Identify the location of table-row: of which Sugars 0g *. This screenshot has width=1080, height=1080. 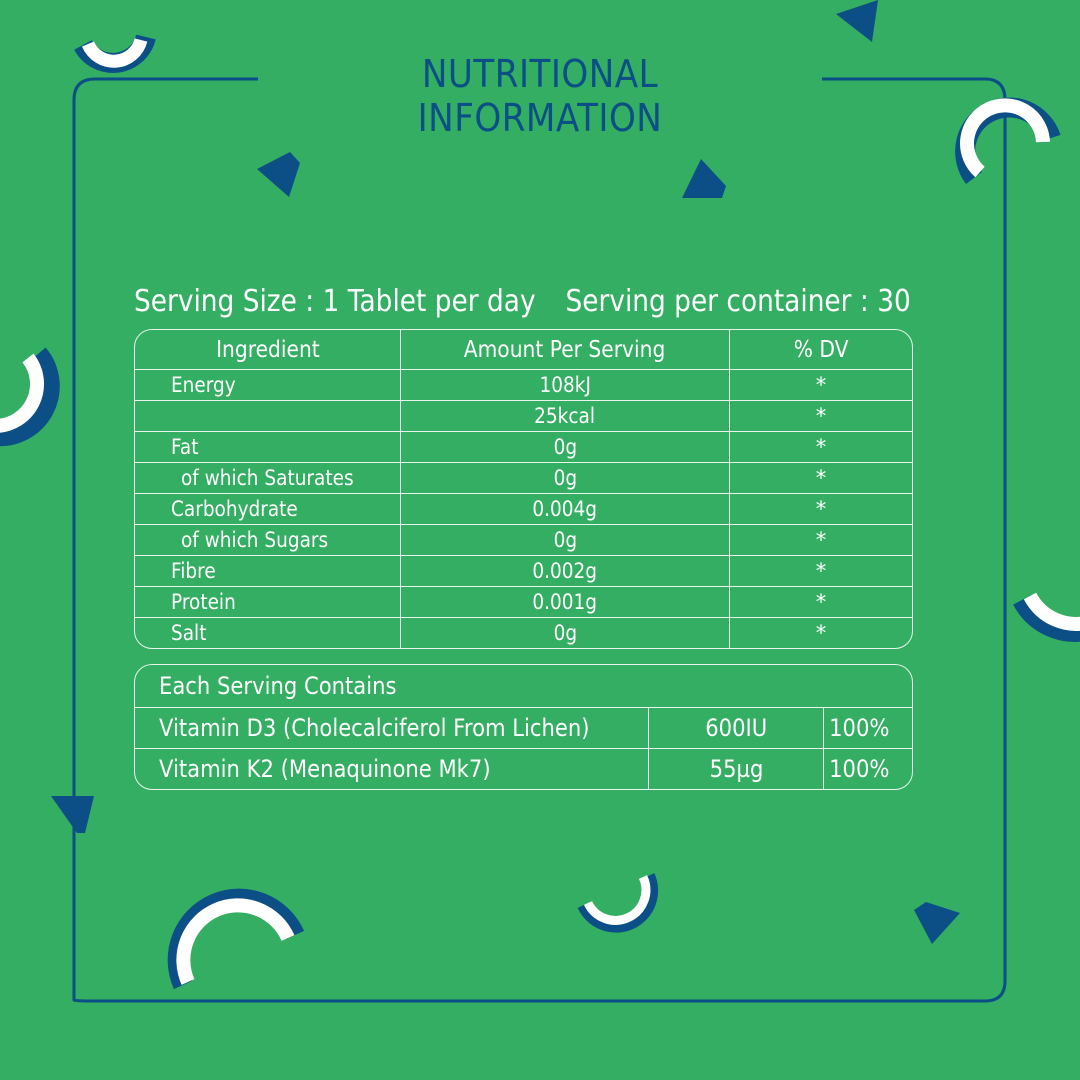
(523, 540).